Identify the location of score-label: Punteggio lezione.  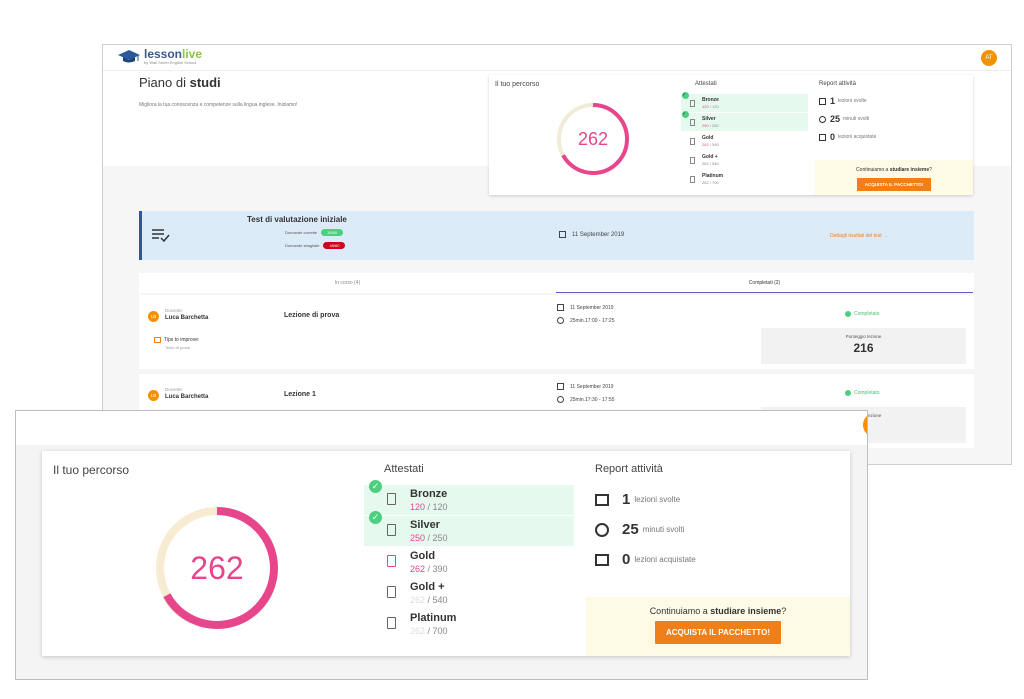
(863, 336).